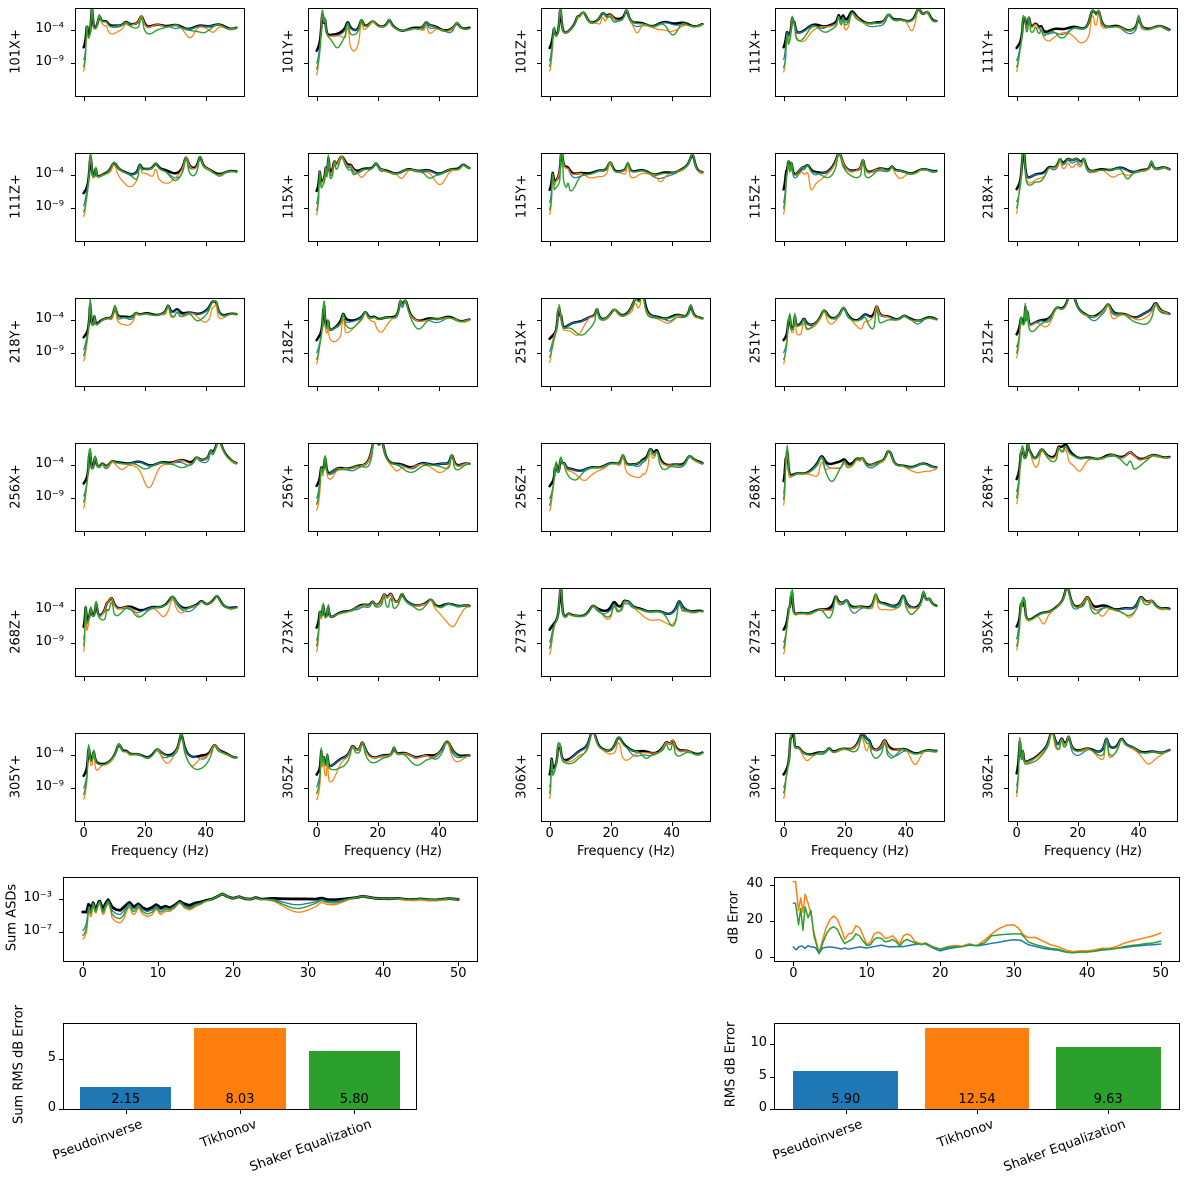 Image resolution: width=1189 pixels, height=1189 pixels. I want to click on subplot-ylabel-218X+: 218X+, so click(989, 196).